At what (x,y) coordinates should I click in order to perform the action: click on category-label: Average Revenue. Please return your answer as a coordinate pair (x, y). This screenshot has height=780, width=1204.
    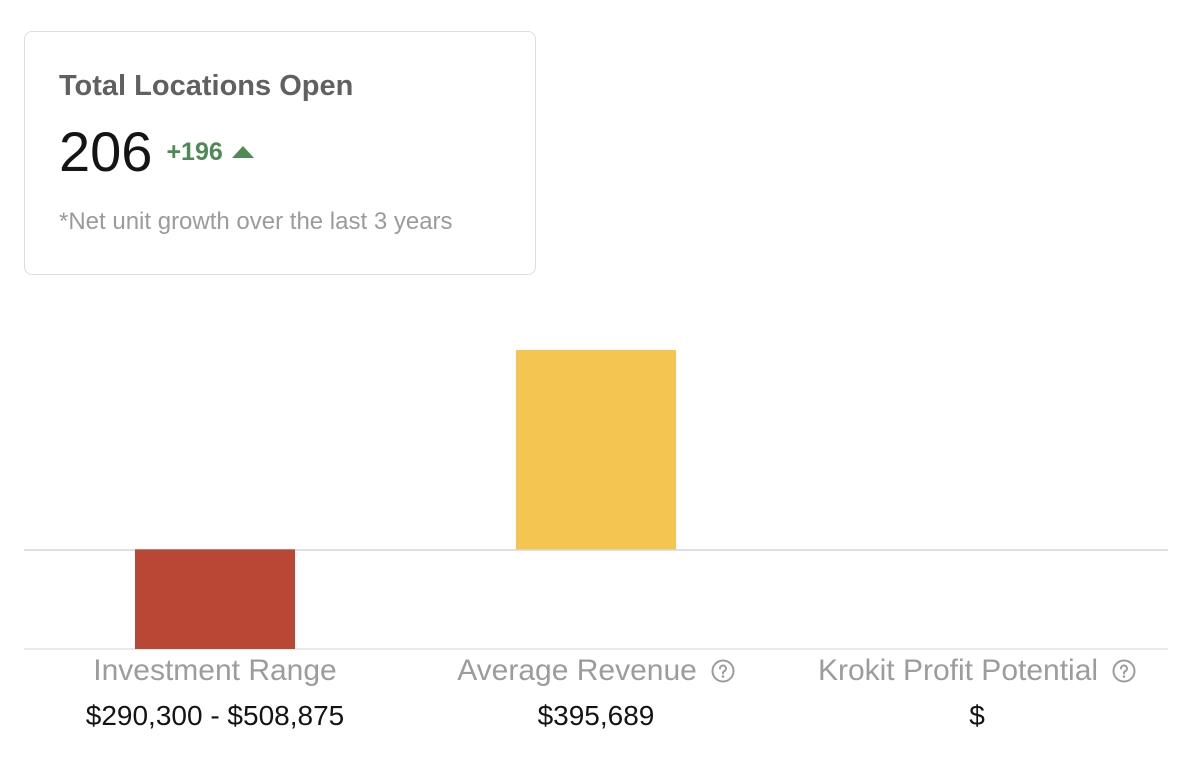
    Looking at the image, I should click on (596, 671).